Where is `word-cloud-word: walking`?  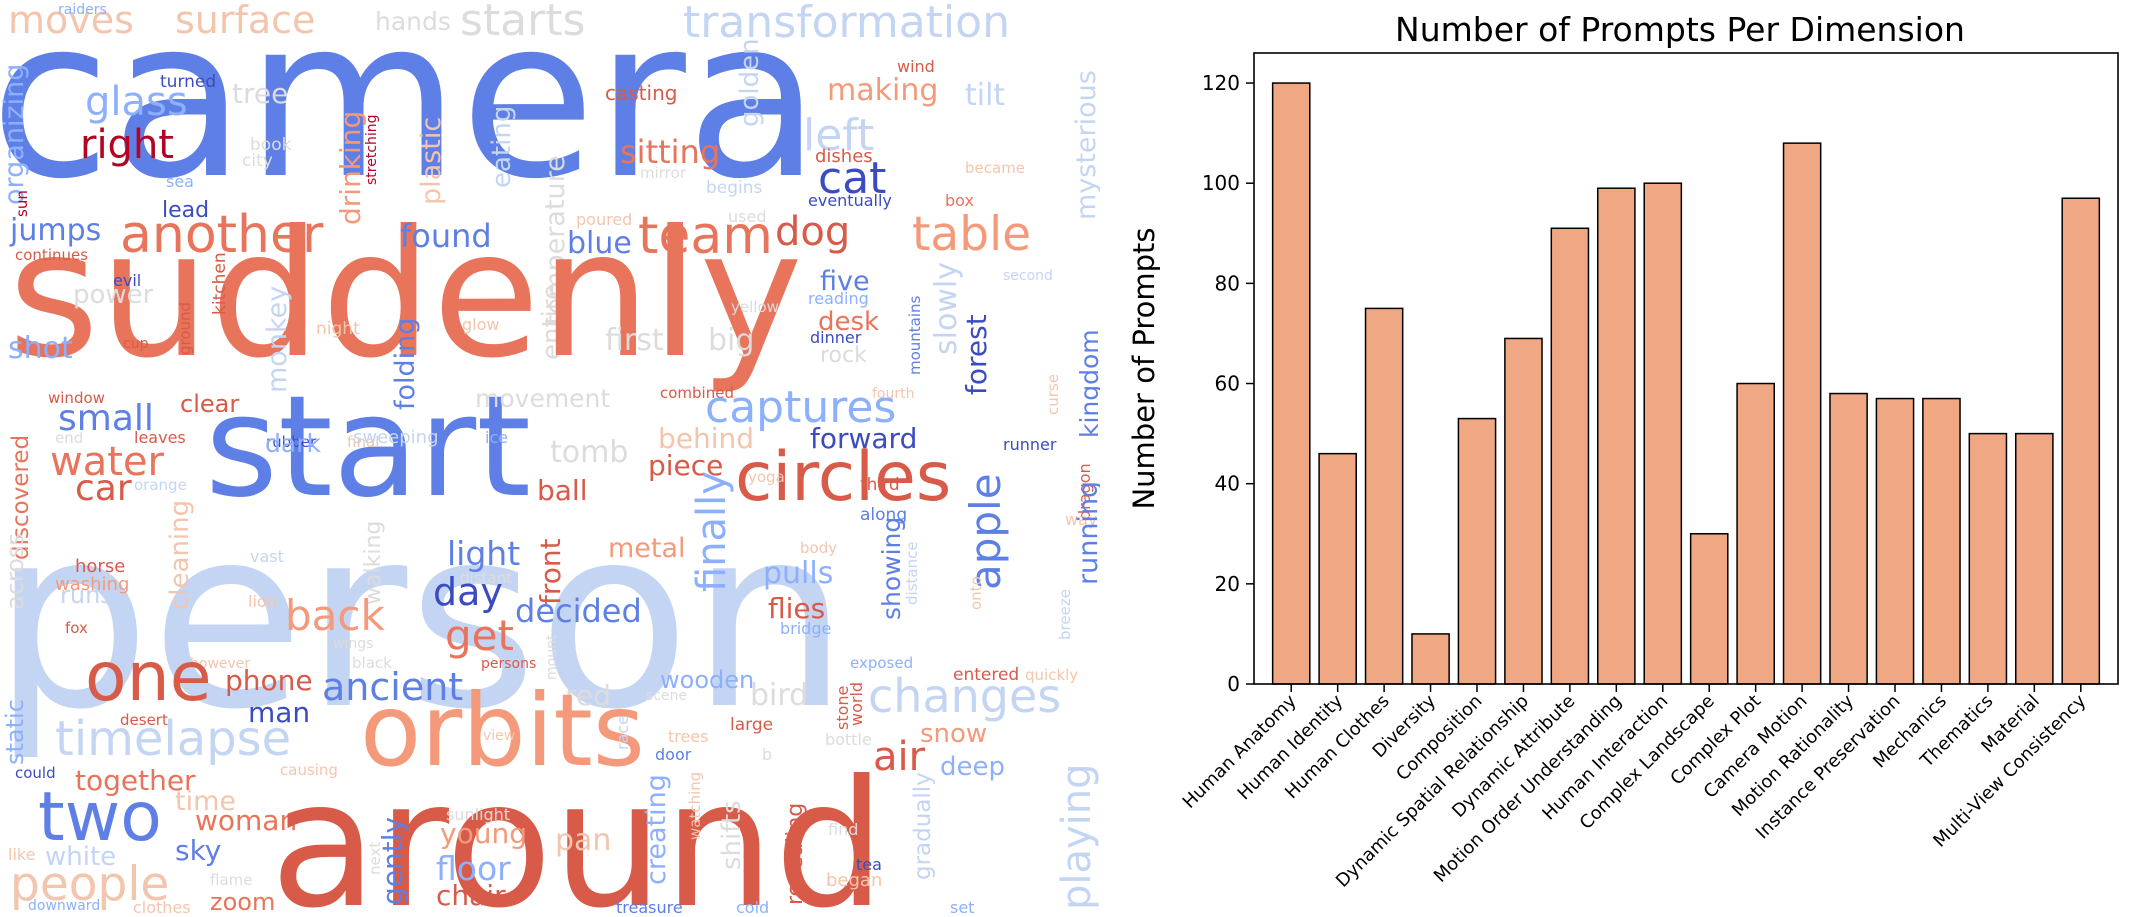
word-cloud-word: walking is located at coordinates (373, 563).